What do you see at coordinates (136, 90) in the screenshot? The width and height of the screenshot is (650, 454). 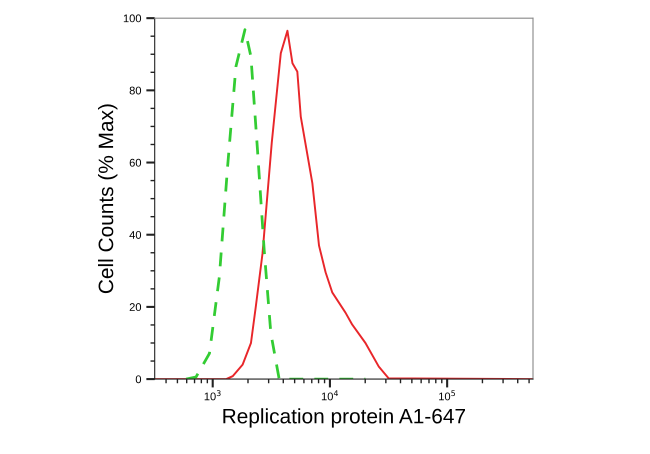 I see `y-tick-label: 80` at bounding box center [136, 90].